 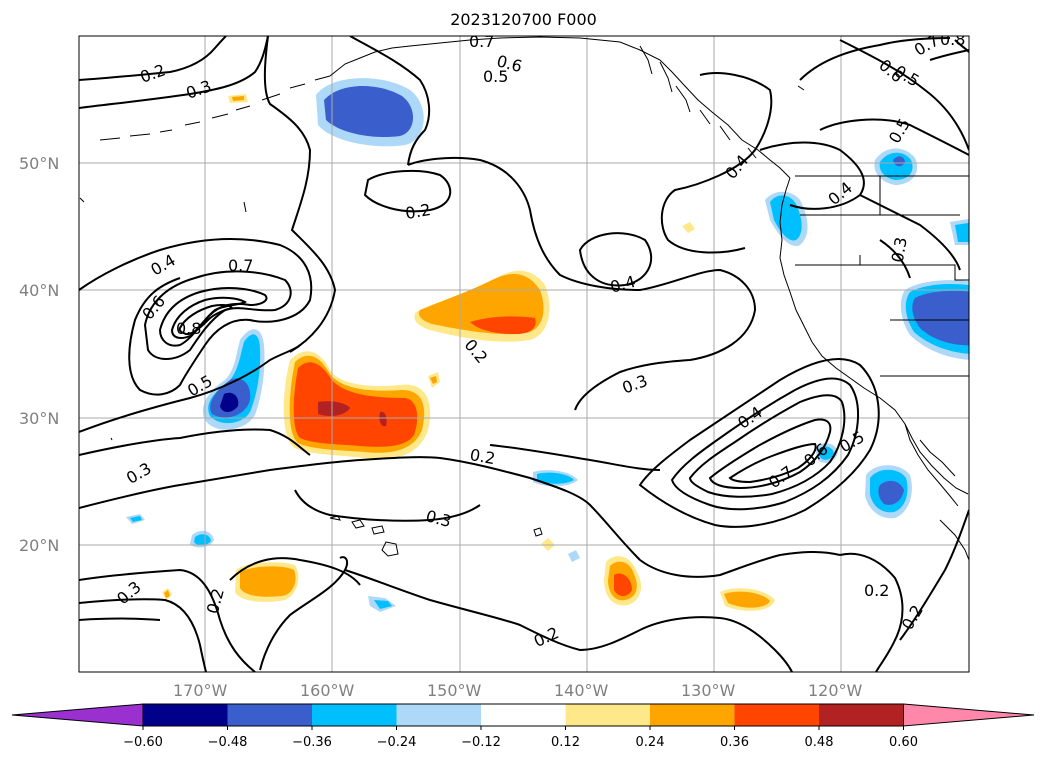 What do you see at coordinates (899, 250) in the screenshot?
I see `contour-label: 0.3` at bounding box center [899, 250].